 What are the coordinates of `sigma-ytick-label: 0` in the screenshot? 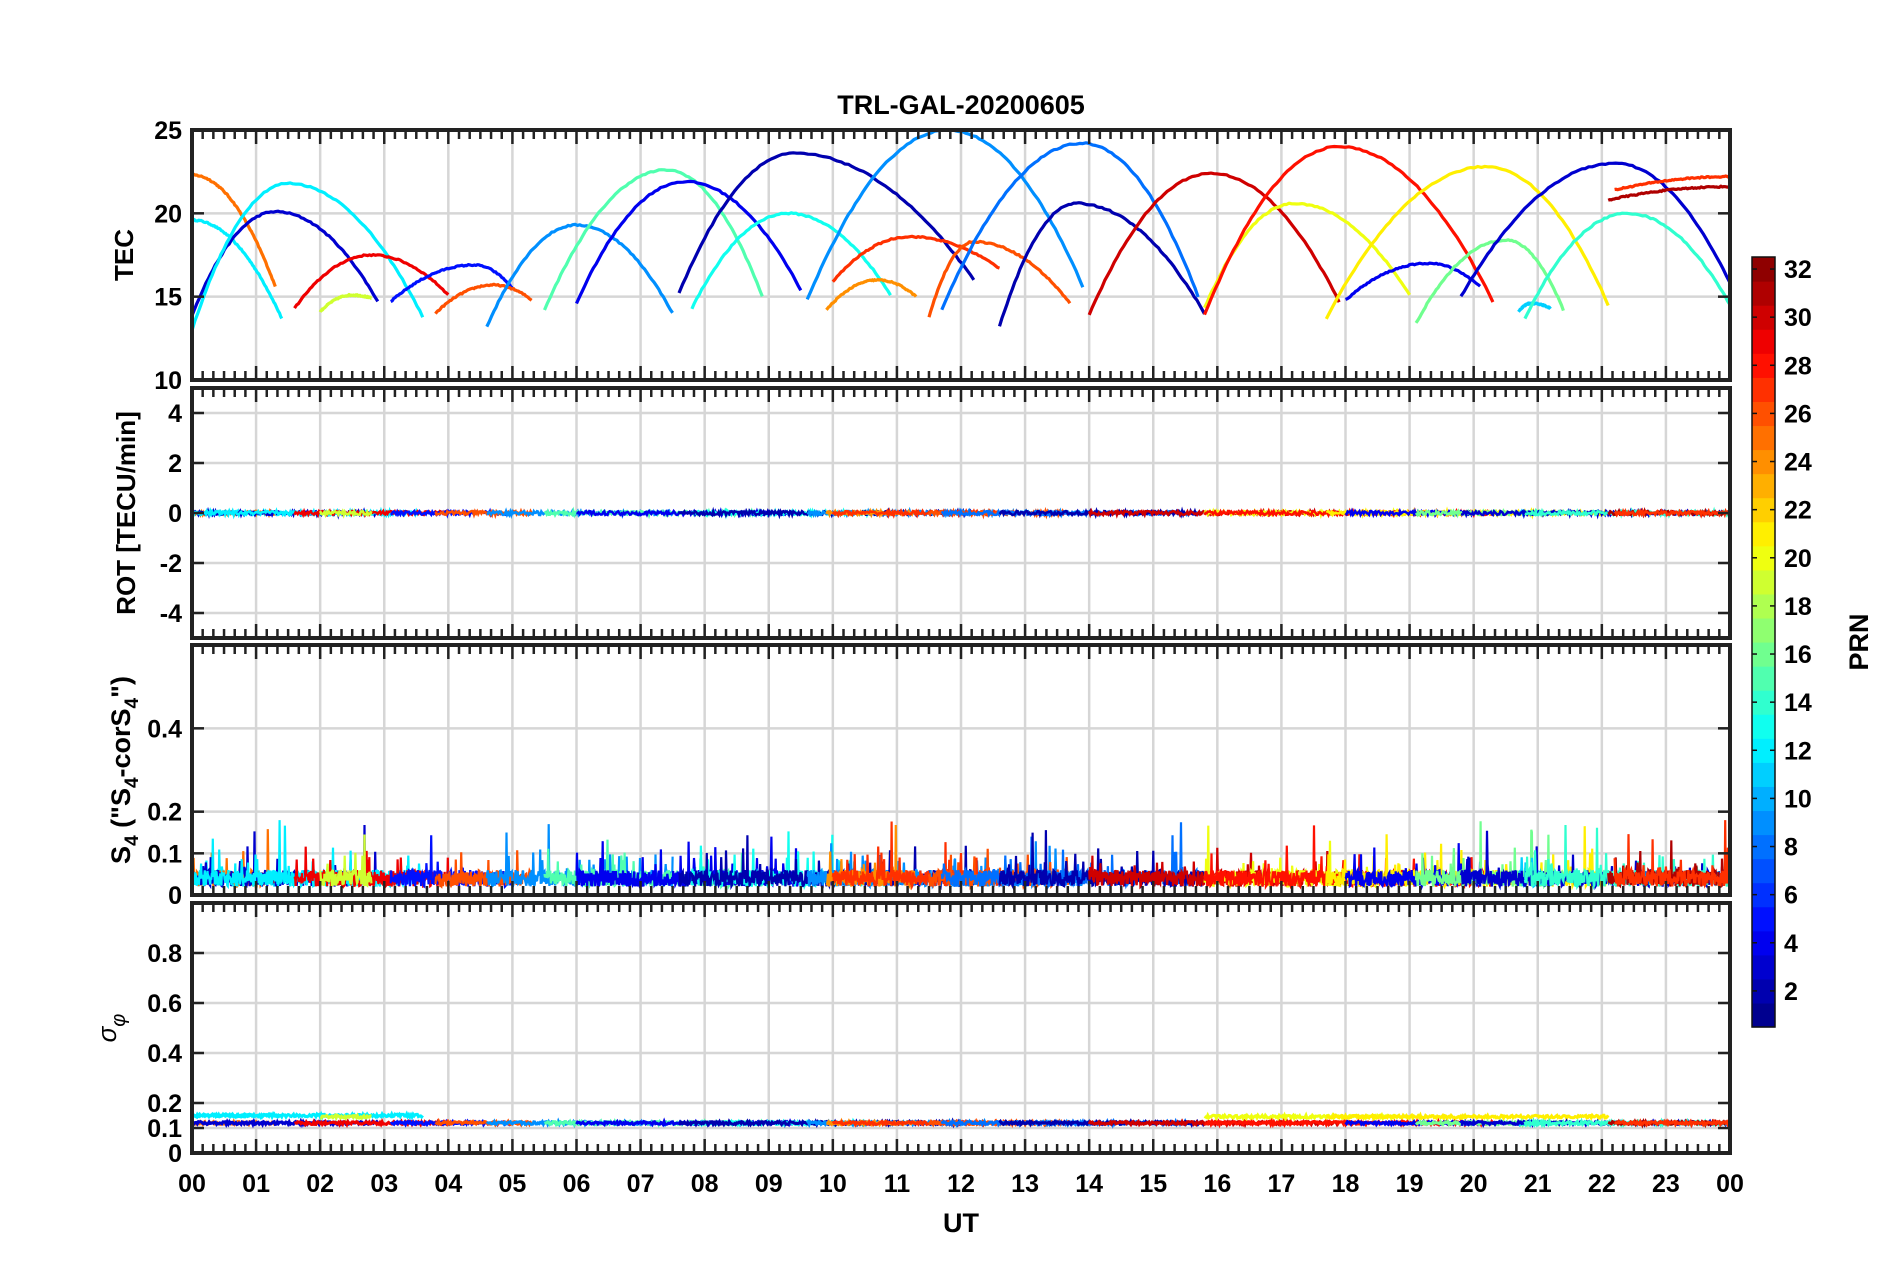 It's located at (175, 1154).